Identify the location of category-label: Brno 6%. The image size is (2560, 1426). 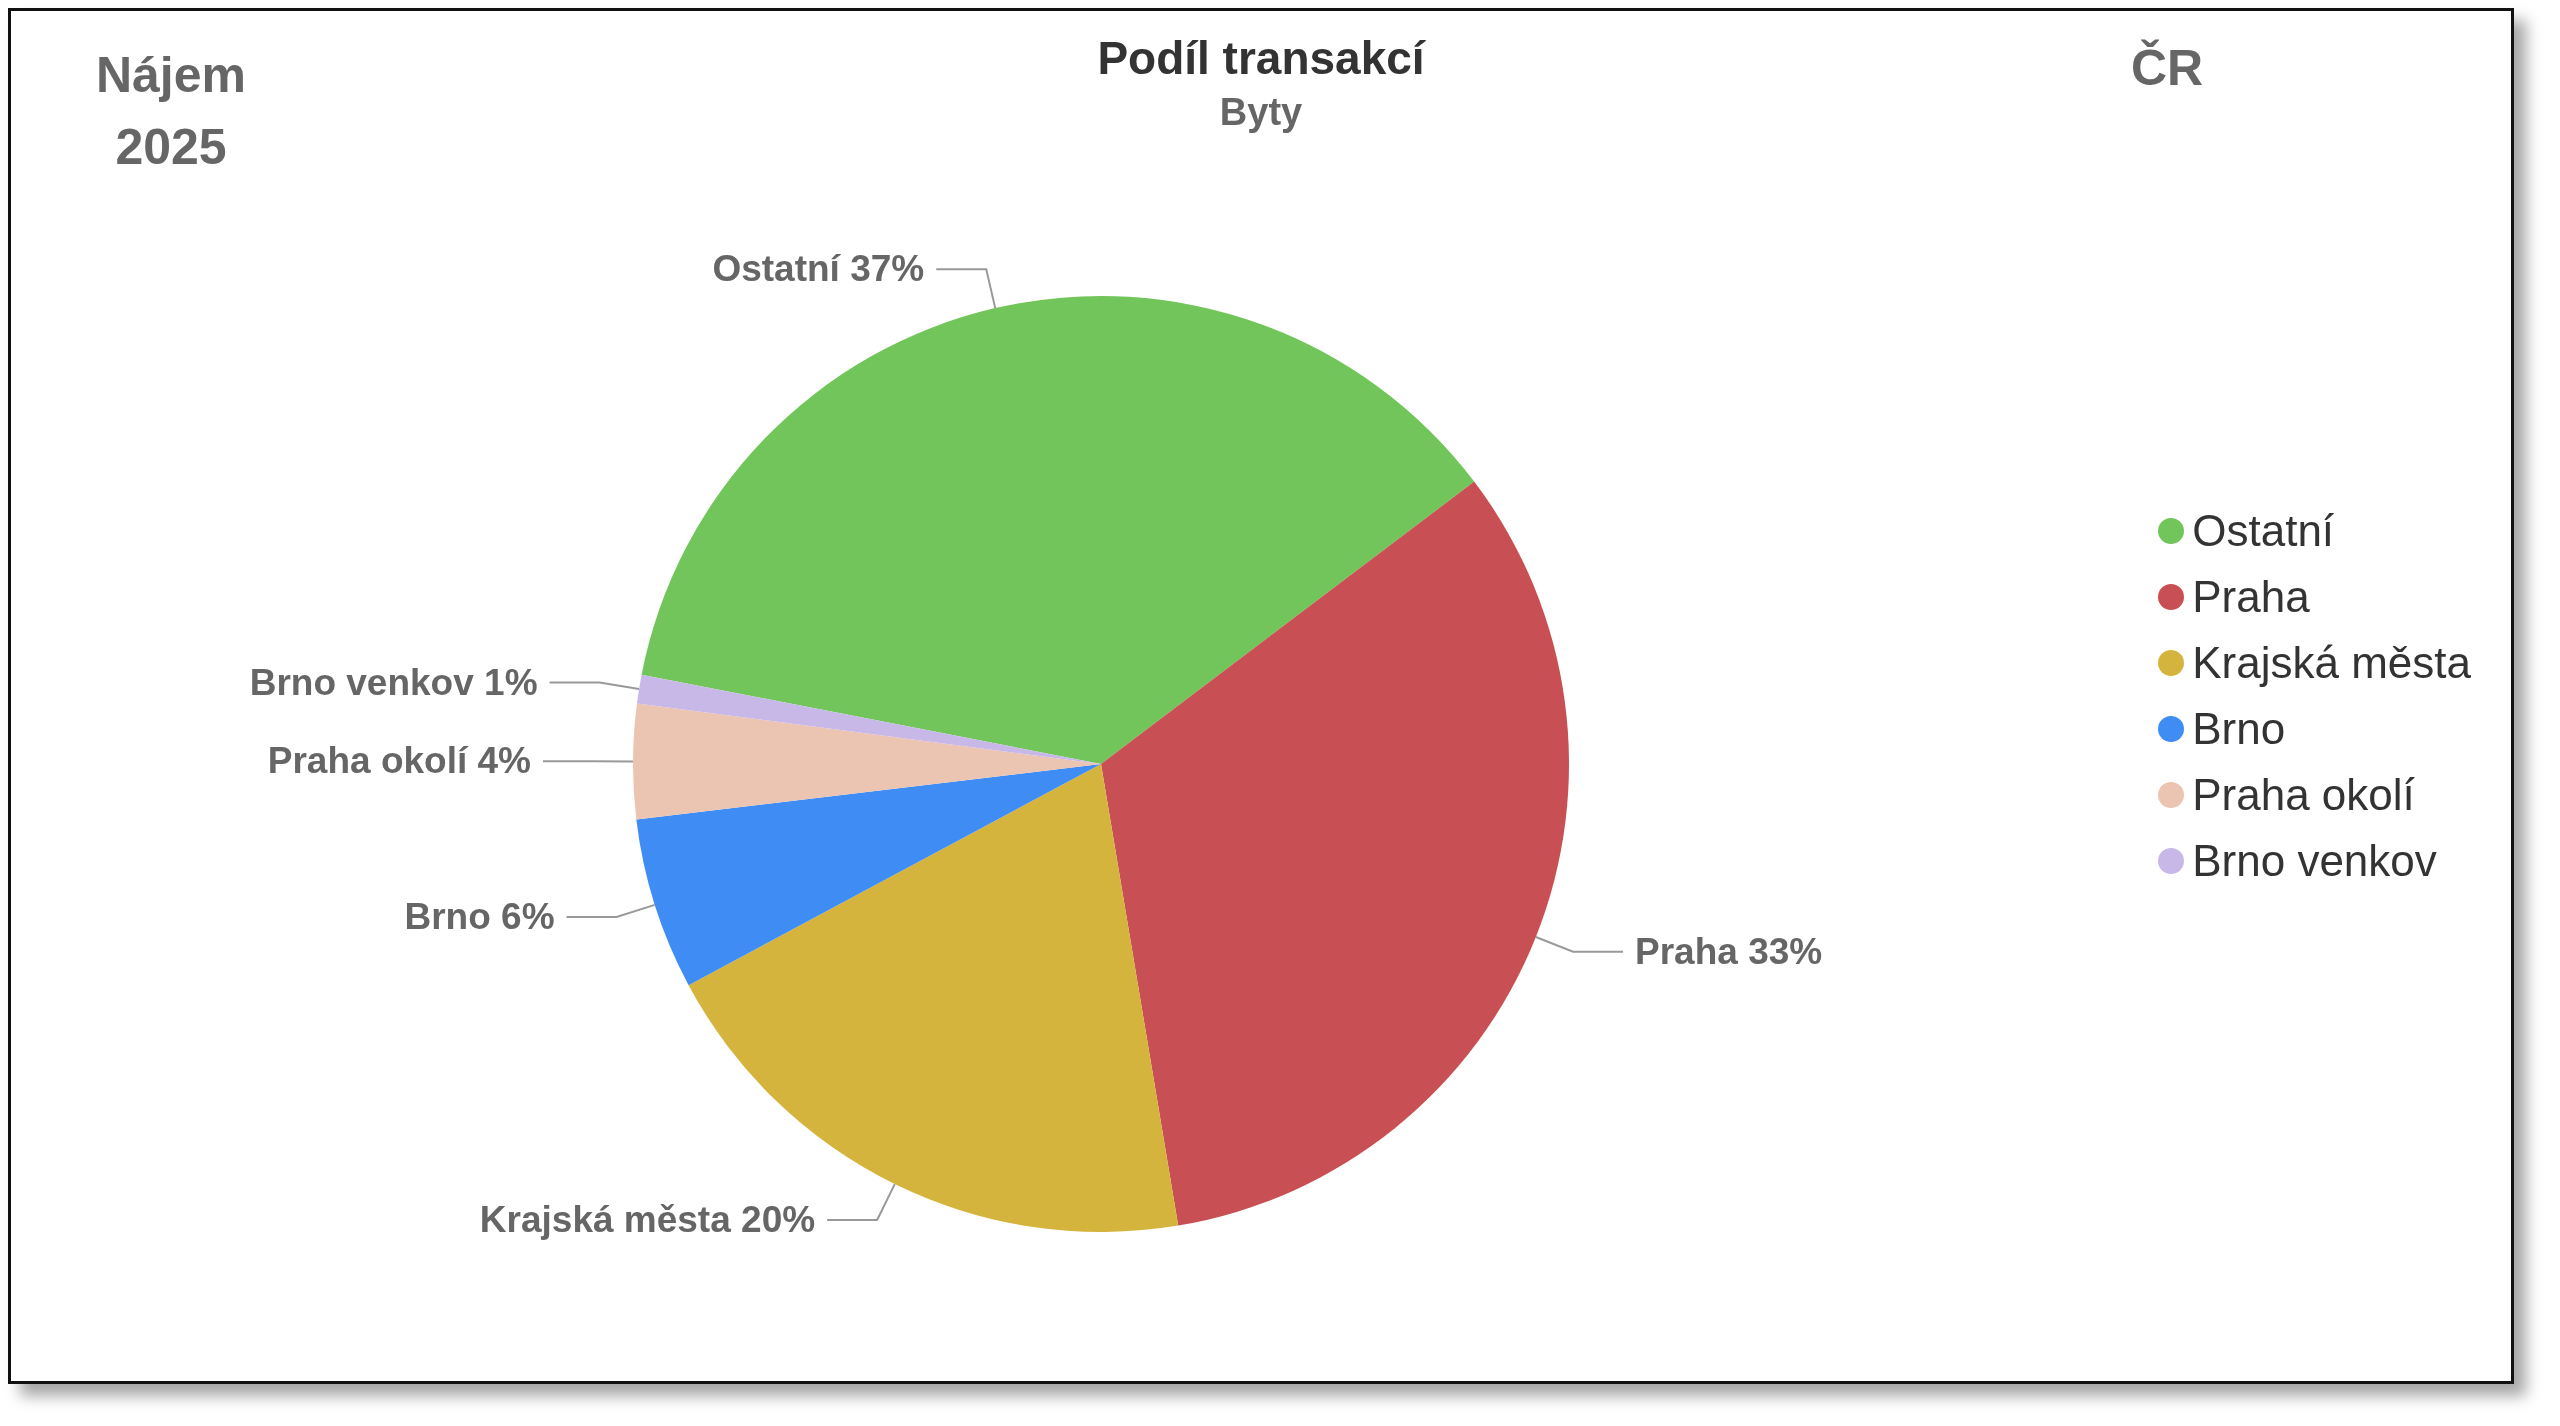
(479, 916).